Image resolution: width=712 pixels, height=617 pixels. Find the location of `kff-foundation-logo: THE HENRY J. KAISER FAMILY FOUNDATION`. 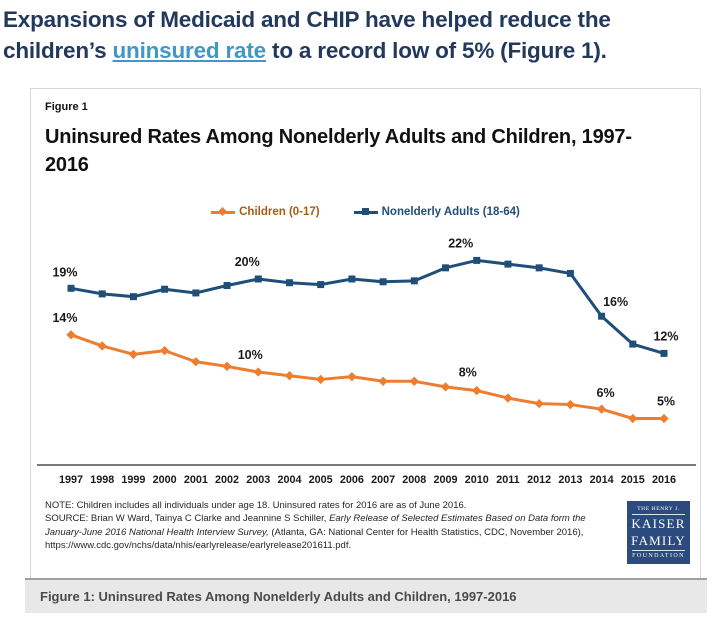

kff-foundation-logo: THE HENRY J. KAISER FAMILY FOUNDATION is located at coordinates (658, 532).